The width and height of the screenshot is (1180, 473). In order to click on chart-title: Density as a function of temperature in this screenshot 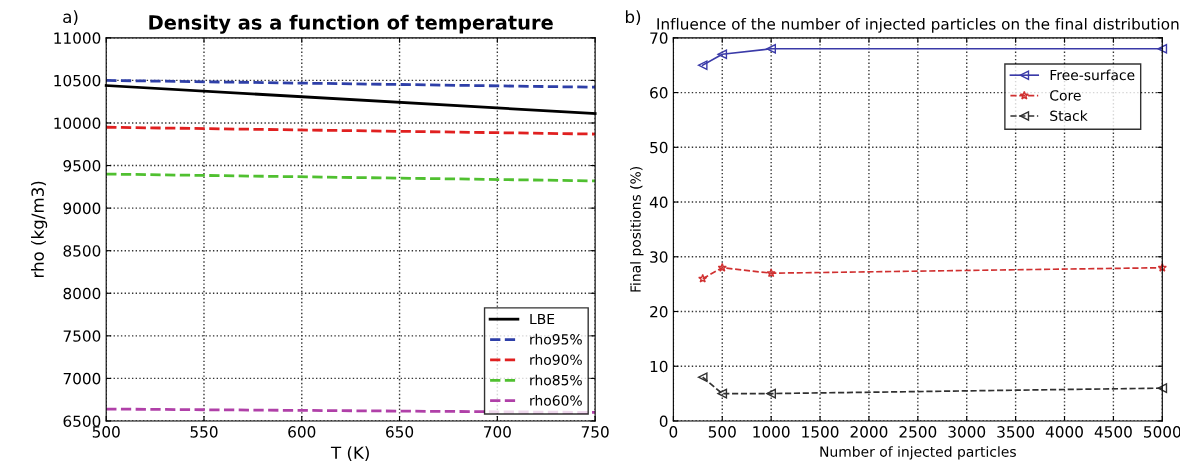, I will do `click(351, 24)`.